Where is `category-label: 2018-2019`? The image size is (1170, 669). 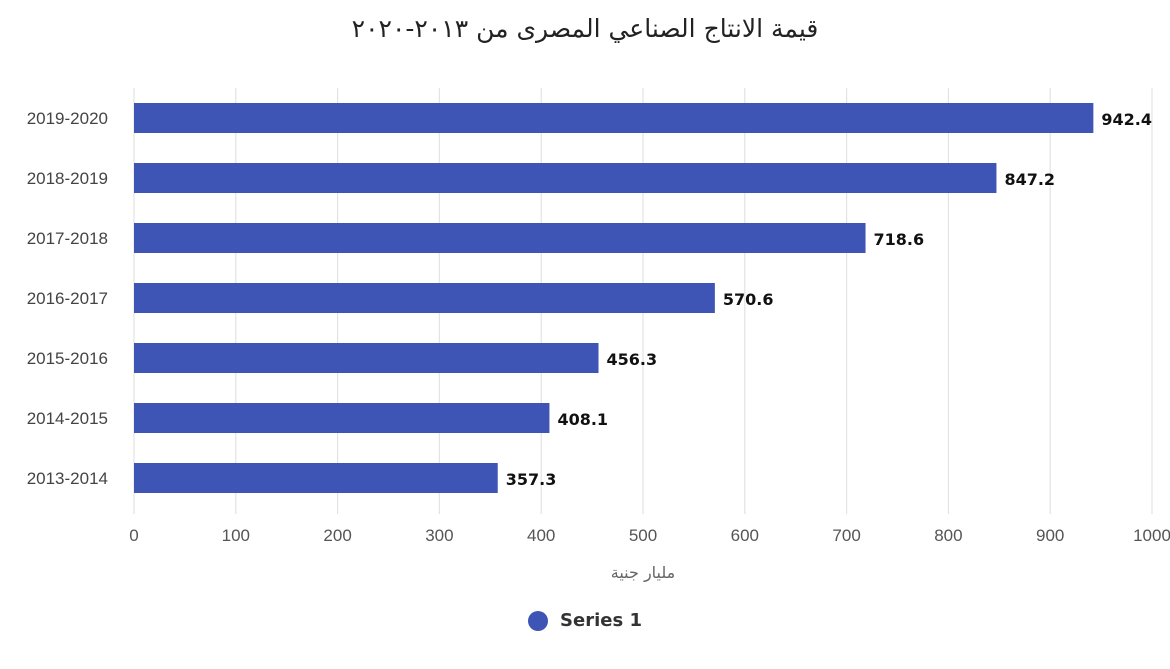 category-label: 2018-2019 is located at coordinates (67, 178).